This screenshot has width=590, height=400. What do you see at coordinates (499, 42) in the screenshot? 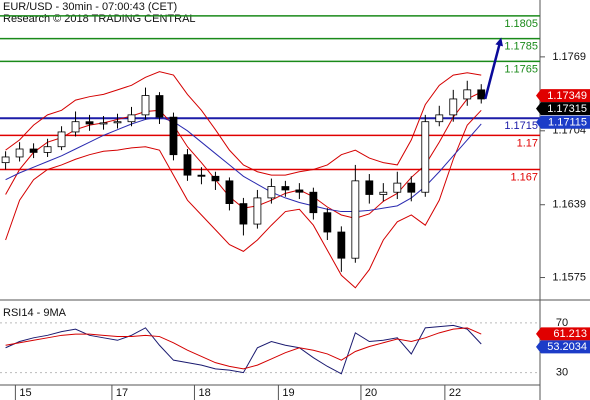
I see `arrow-head` at bounding box center [499, 42].